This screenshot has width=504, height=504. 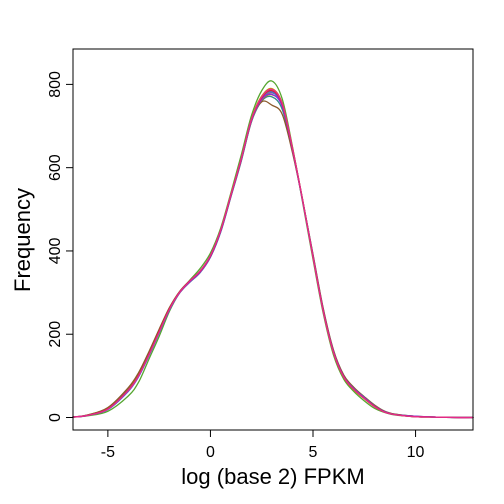 What do you see at coordinates (108, 452) in the screenshot?
I see `x-tick-label-0: -5` at bounding box center [108, 452].